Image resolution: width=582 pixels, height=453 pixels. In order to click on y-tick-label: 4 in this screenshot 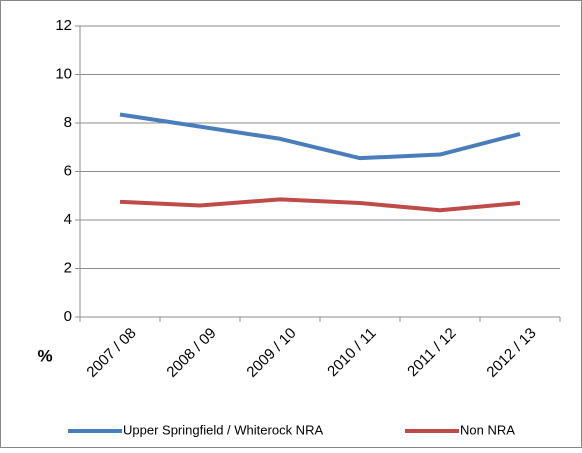, I will do `click(68, 219)`.